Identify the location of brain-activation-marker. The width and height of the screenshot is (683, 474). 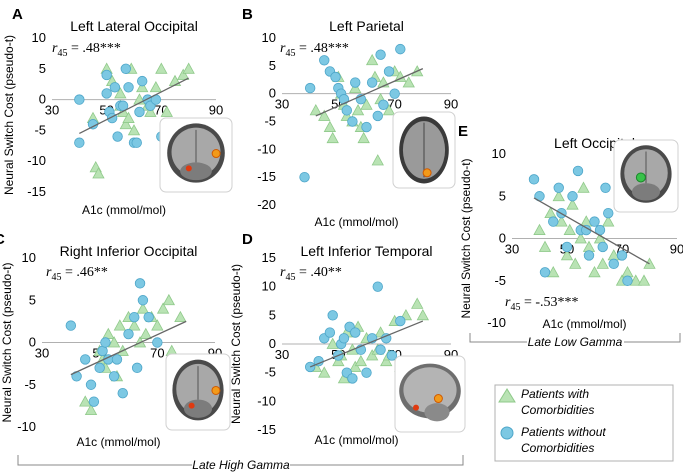
(216, 390).